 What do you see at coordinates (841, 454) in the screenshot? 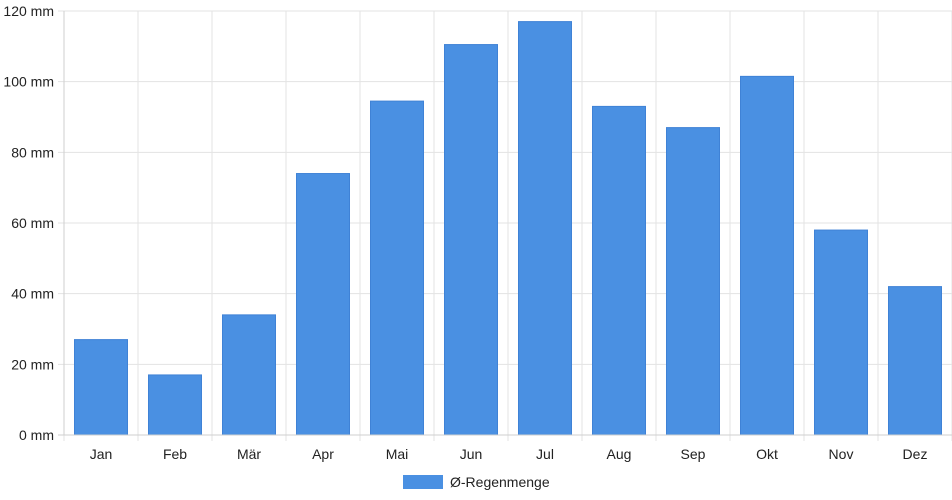
I see `x-tick-label: Nov` at bounding box center [841, 454].